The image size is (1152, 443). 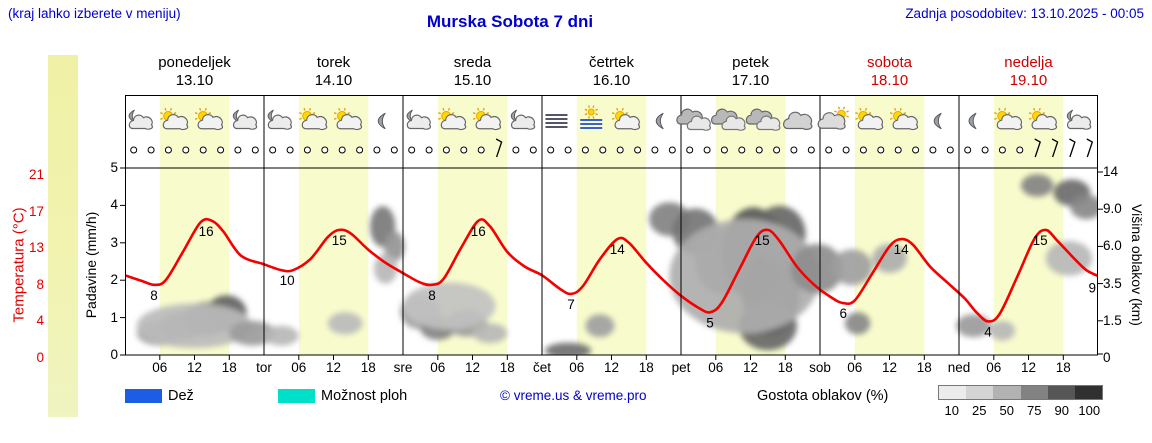 I want to click on precip-tick-3: 3, so click(x=114, y=242).